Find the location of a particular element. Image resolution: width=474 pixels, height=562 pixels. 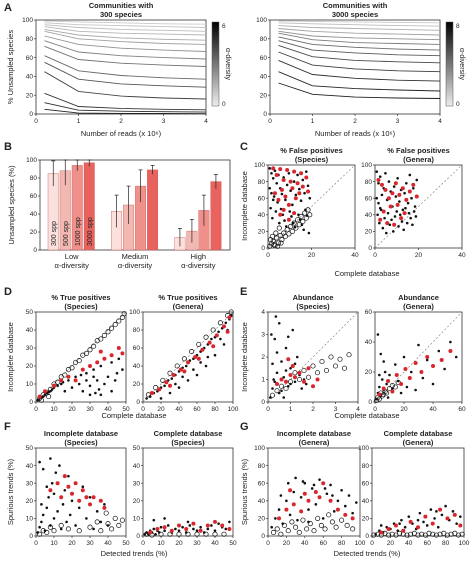

x-tick-label: 1 is located at coordinates (291, 409).